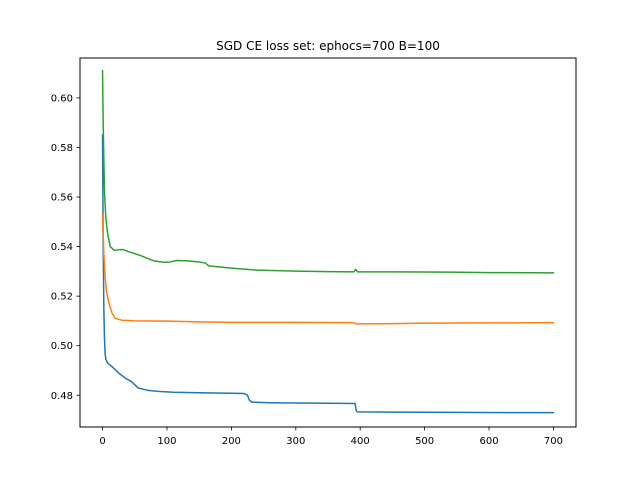 This screenshot has width=640, height=480. What do you see at coordinates (62, 297) in the screenshot?
I see `y-tick-label: 0.52` at bounding box center [62, 297].